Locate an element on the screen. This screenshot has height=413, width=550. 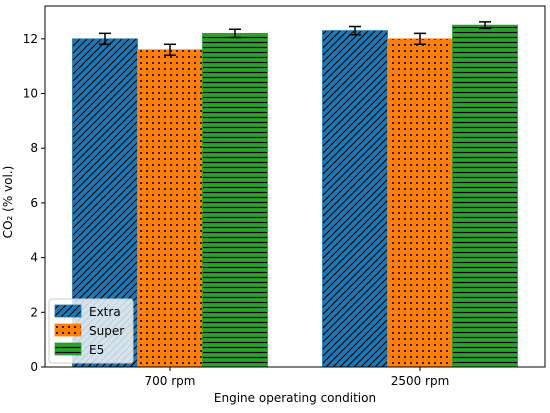
x-tick-label: 2500 rpm is located at coordinates (420, 381).